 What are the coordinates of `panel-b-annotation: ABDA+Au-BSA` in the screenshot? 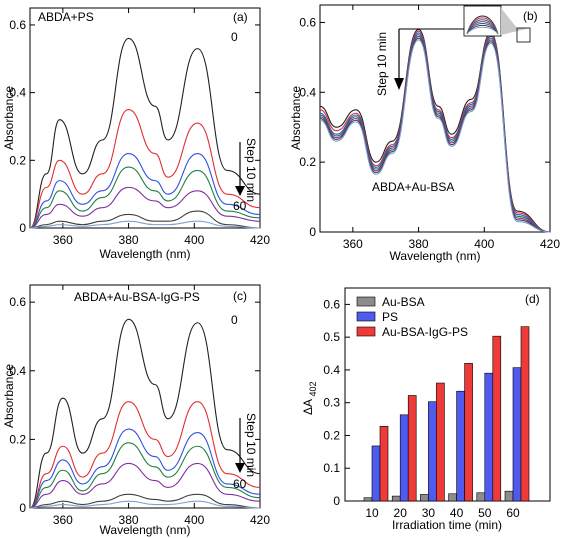 It's located at (413, 187).